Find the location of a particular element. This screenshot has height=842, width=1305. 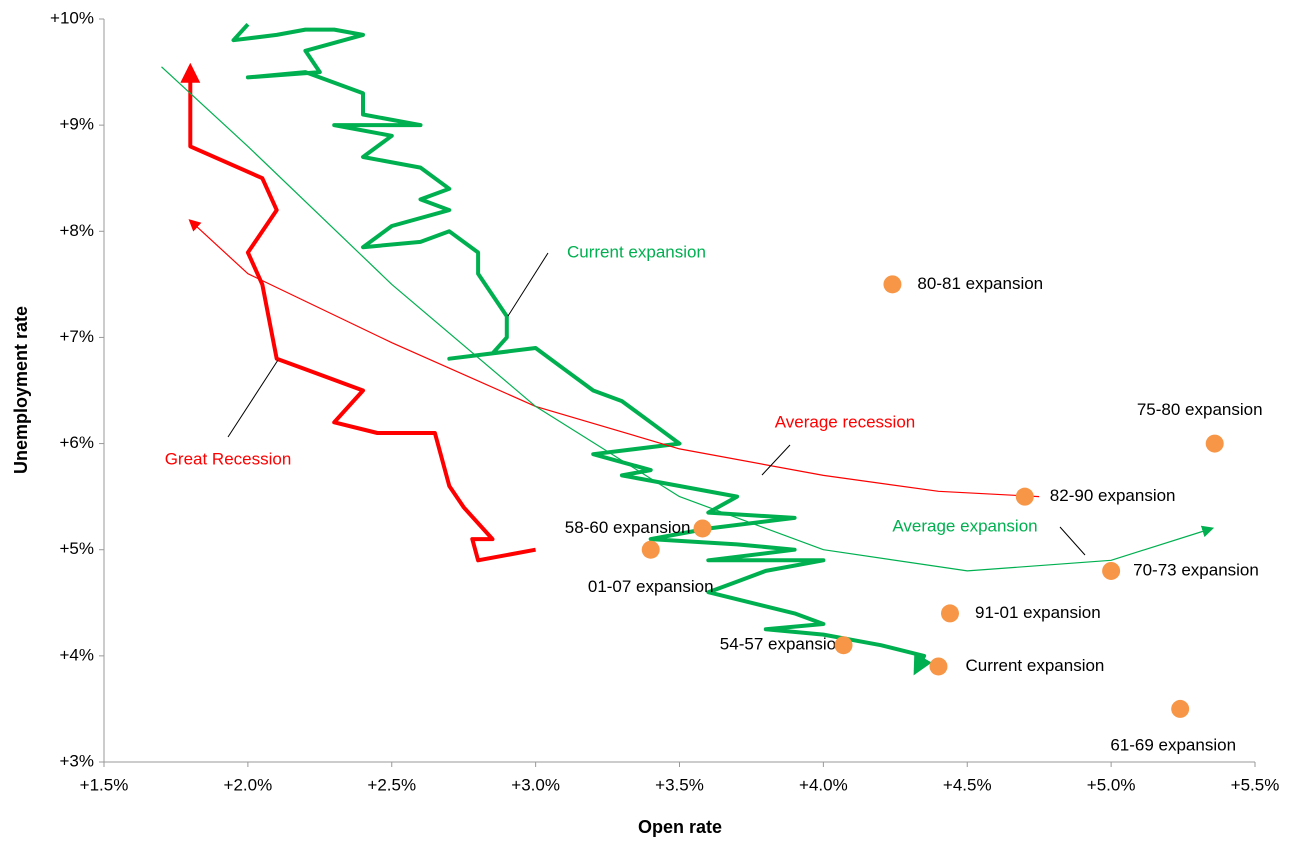

point-label: 82-90 expansion is located at coordinates (1113, 495).